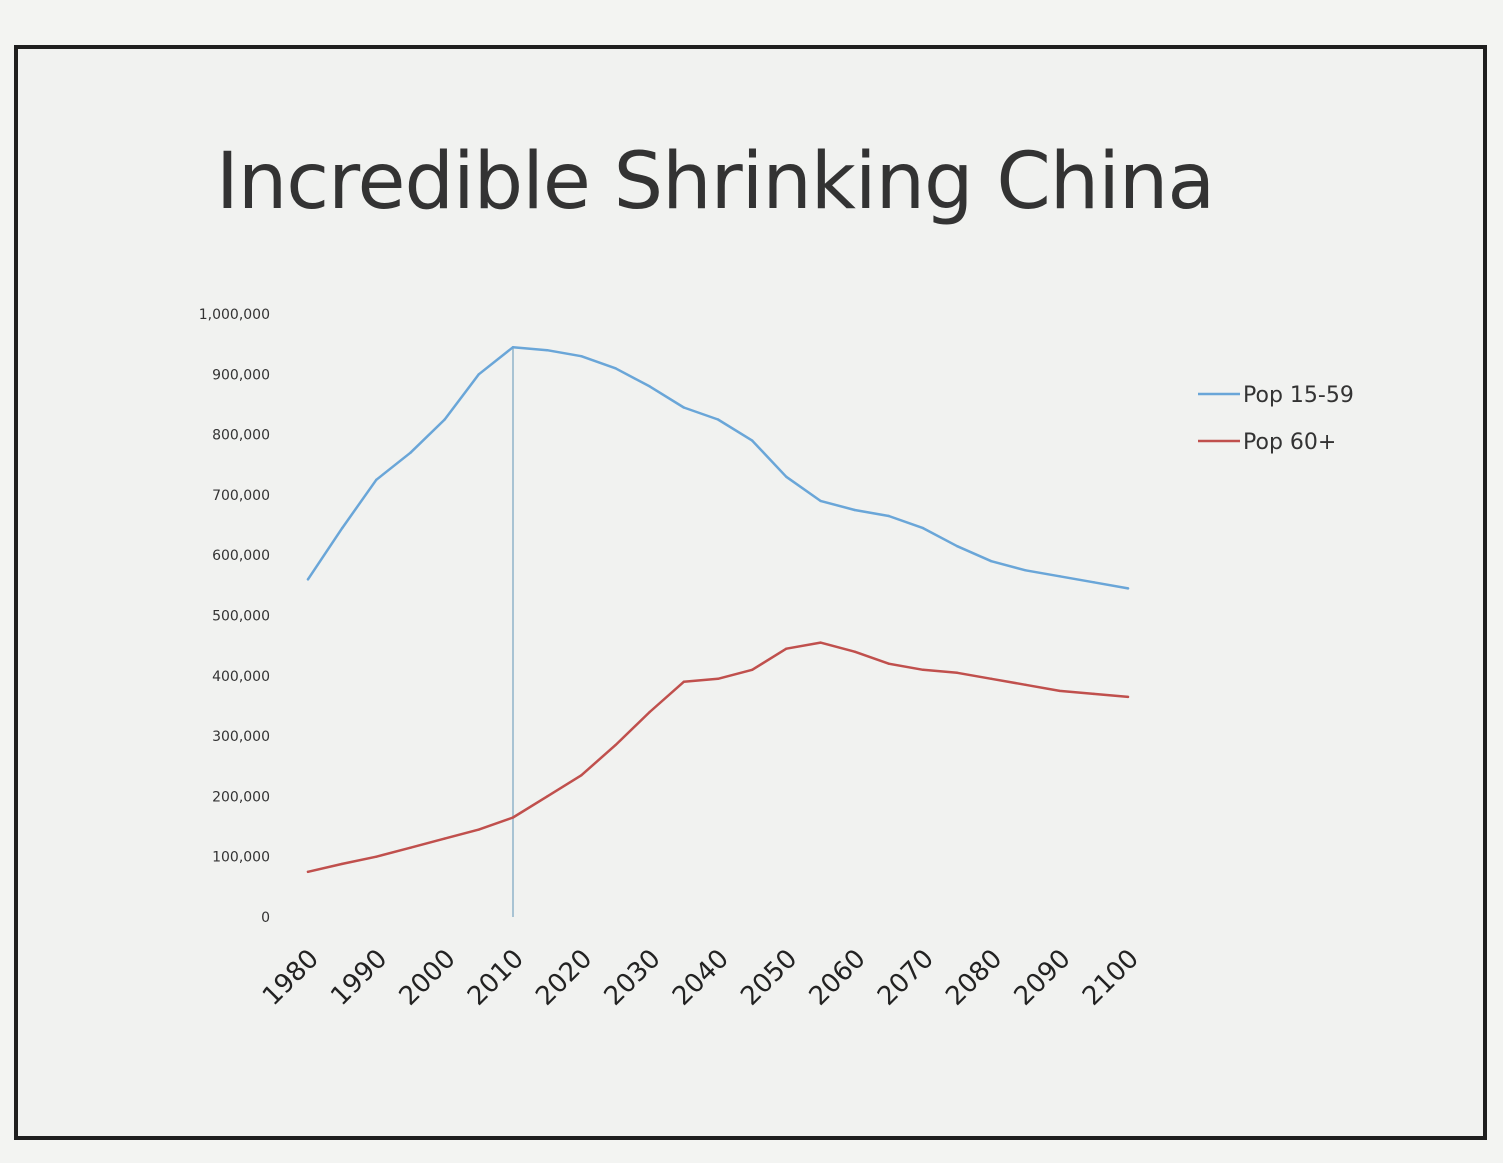 This screenshot has width=1503, height=1163. Describe the element at coordinates (1043, 978) in the screenshot. I see `x-tick-label: 2090` at that location.